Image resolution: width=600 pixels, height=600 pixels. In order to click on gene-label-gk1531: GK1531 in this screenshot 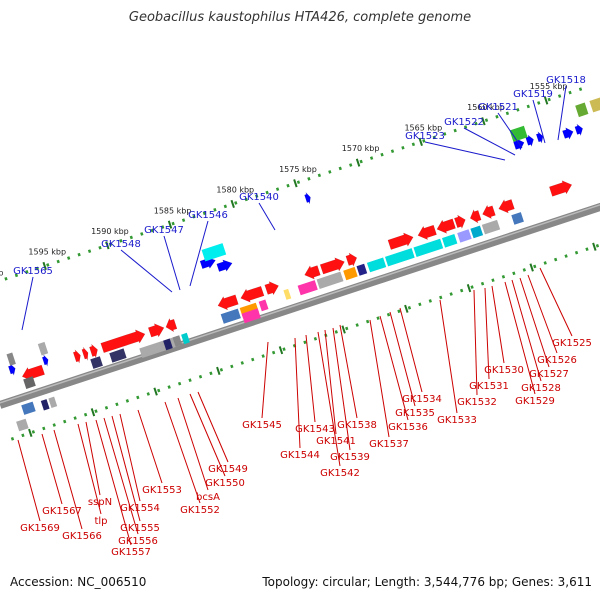, I will do `click(489, 386)`.